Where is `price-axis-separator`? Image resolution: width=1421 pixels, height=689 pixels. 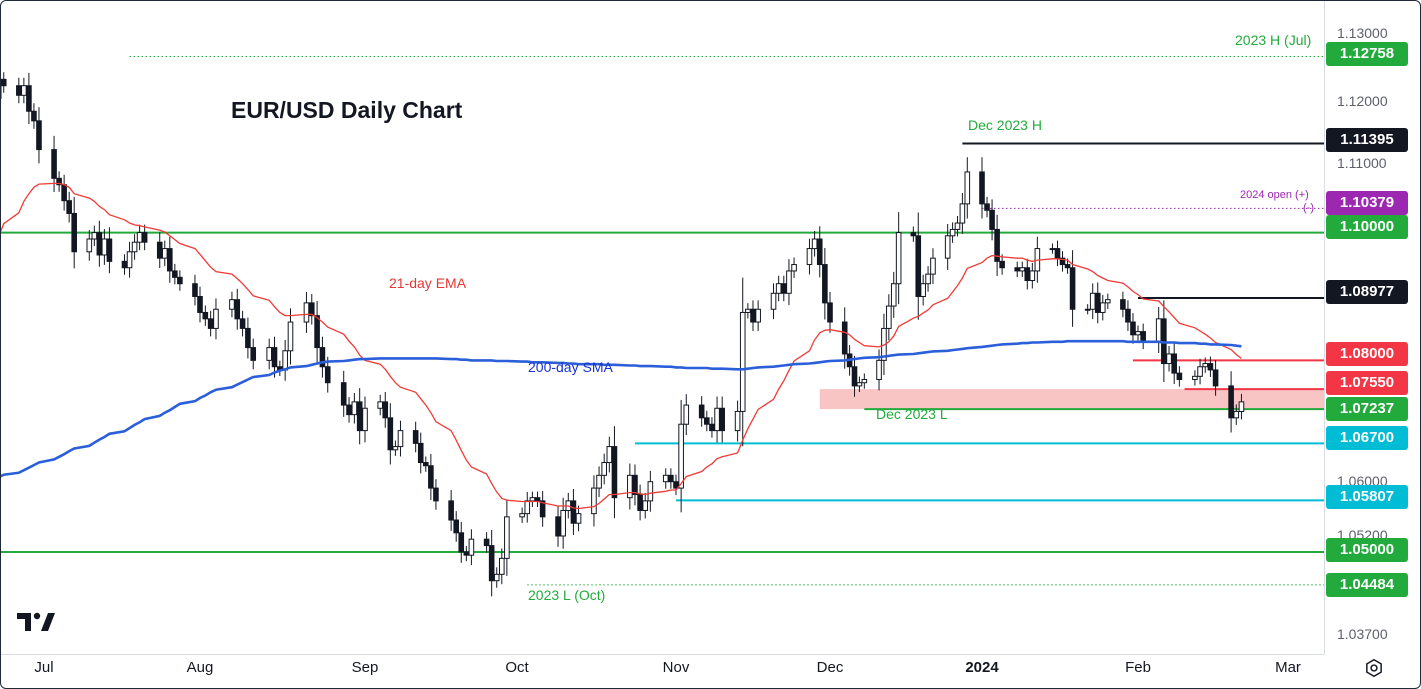
price-axis-separator is located at coordinates (1324, 327).